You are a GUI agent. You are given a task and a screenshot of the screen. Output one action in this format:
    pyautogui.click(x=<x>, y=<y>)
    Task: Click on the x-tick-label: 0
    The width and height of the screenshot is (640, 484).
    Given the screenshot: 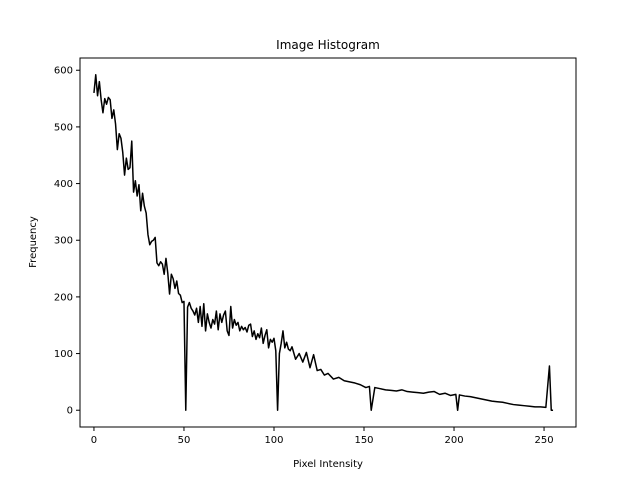 What is the action you would take?
    pyautogui.click(x=94, y=440)
    